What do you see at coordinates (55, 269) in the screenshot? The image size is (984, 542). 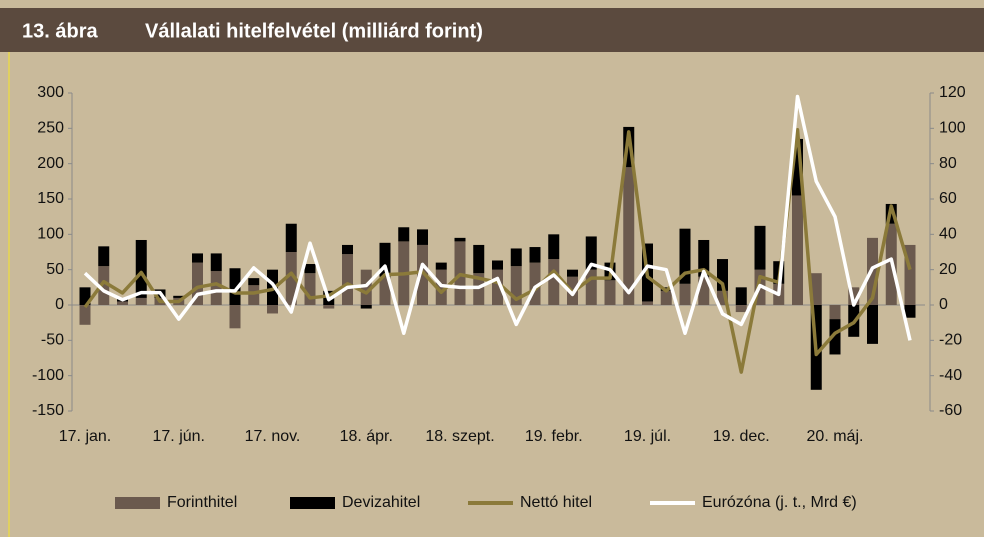 I see `y-tick-label: 50` at bounding box center [55, 269].